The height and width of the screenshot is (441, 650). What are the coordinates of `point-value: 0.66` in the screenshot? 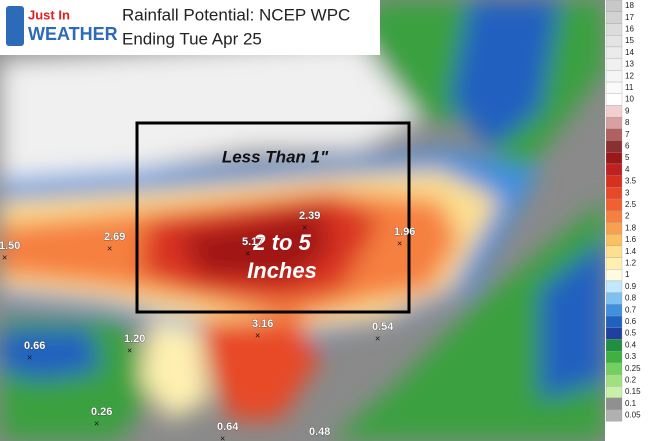 It's located at (34, 346).